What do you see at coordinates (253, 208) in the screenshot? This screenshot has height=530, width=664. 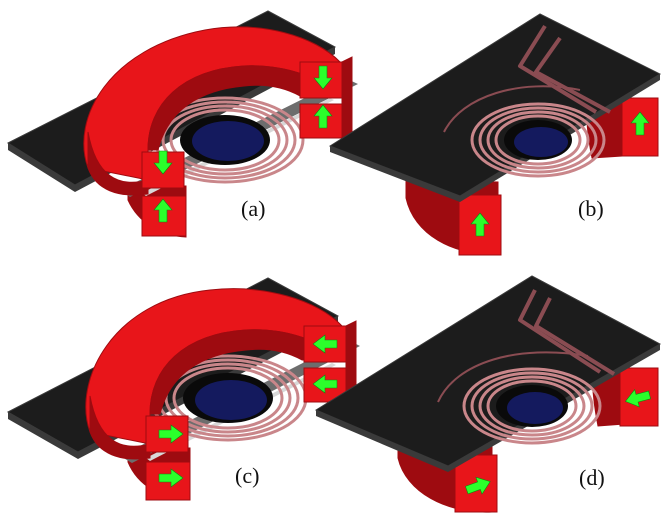 I see `panel-label-a: (a)` at bounding box center [253, 208].